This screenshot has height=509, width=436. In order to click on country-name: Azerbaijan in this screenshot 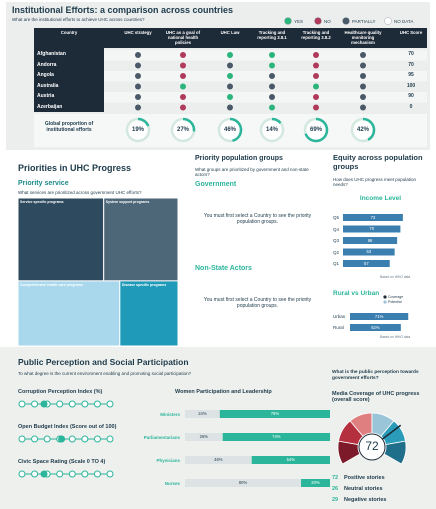, I will do `click(50, 106)`.